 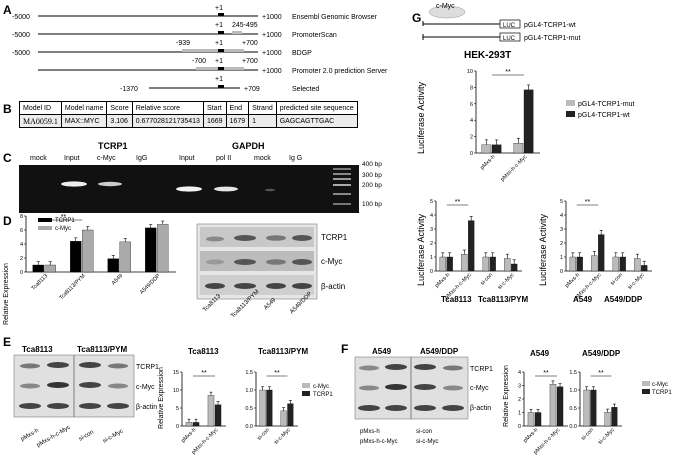 I want to click on lane-mock2: mock, so click(x=262, y=158).